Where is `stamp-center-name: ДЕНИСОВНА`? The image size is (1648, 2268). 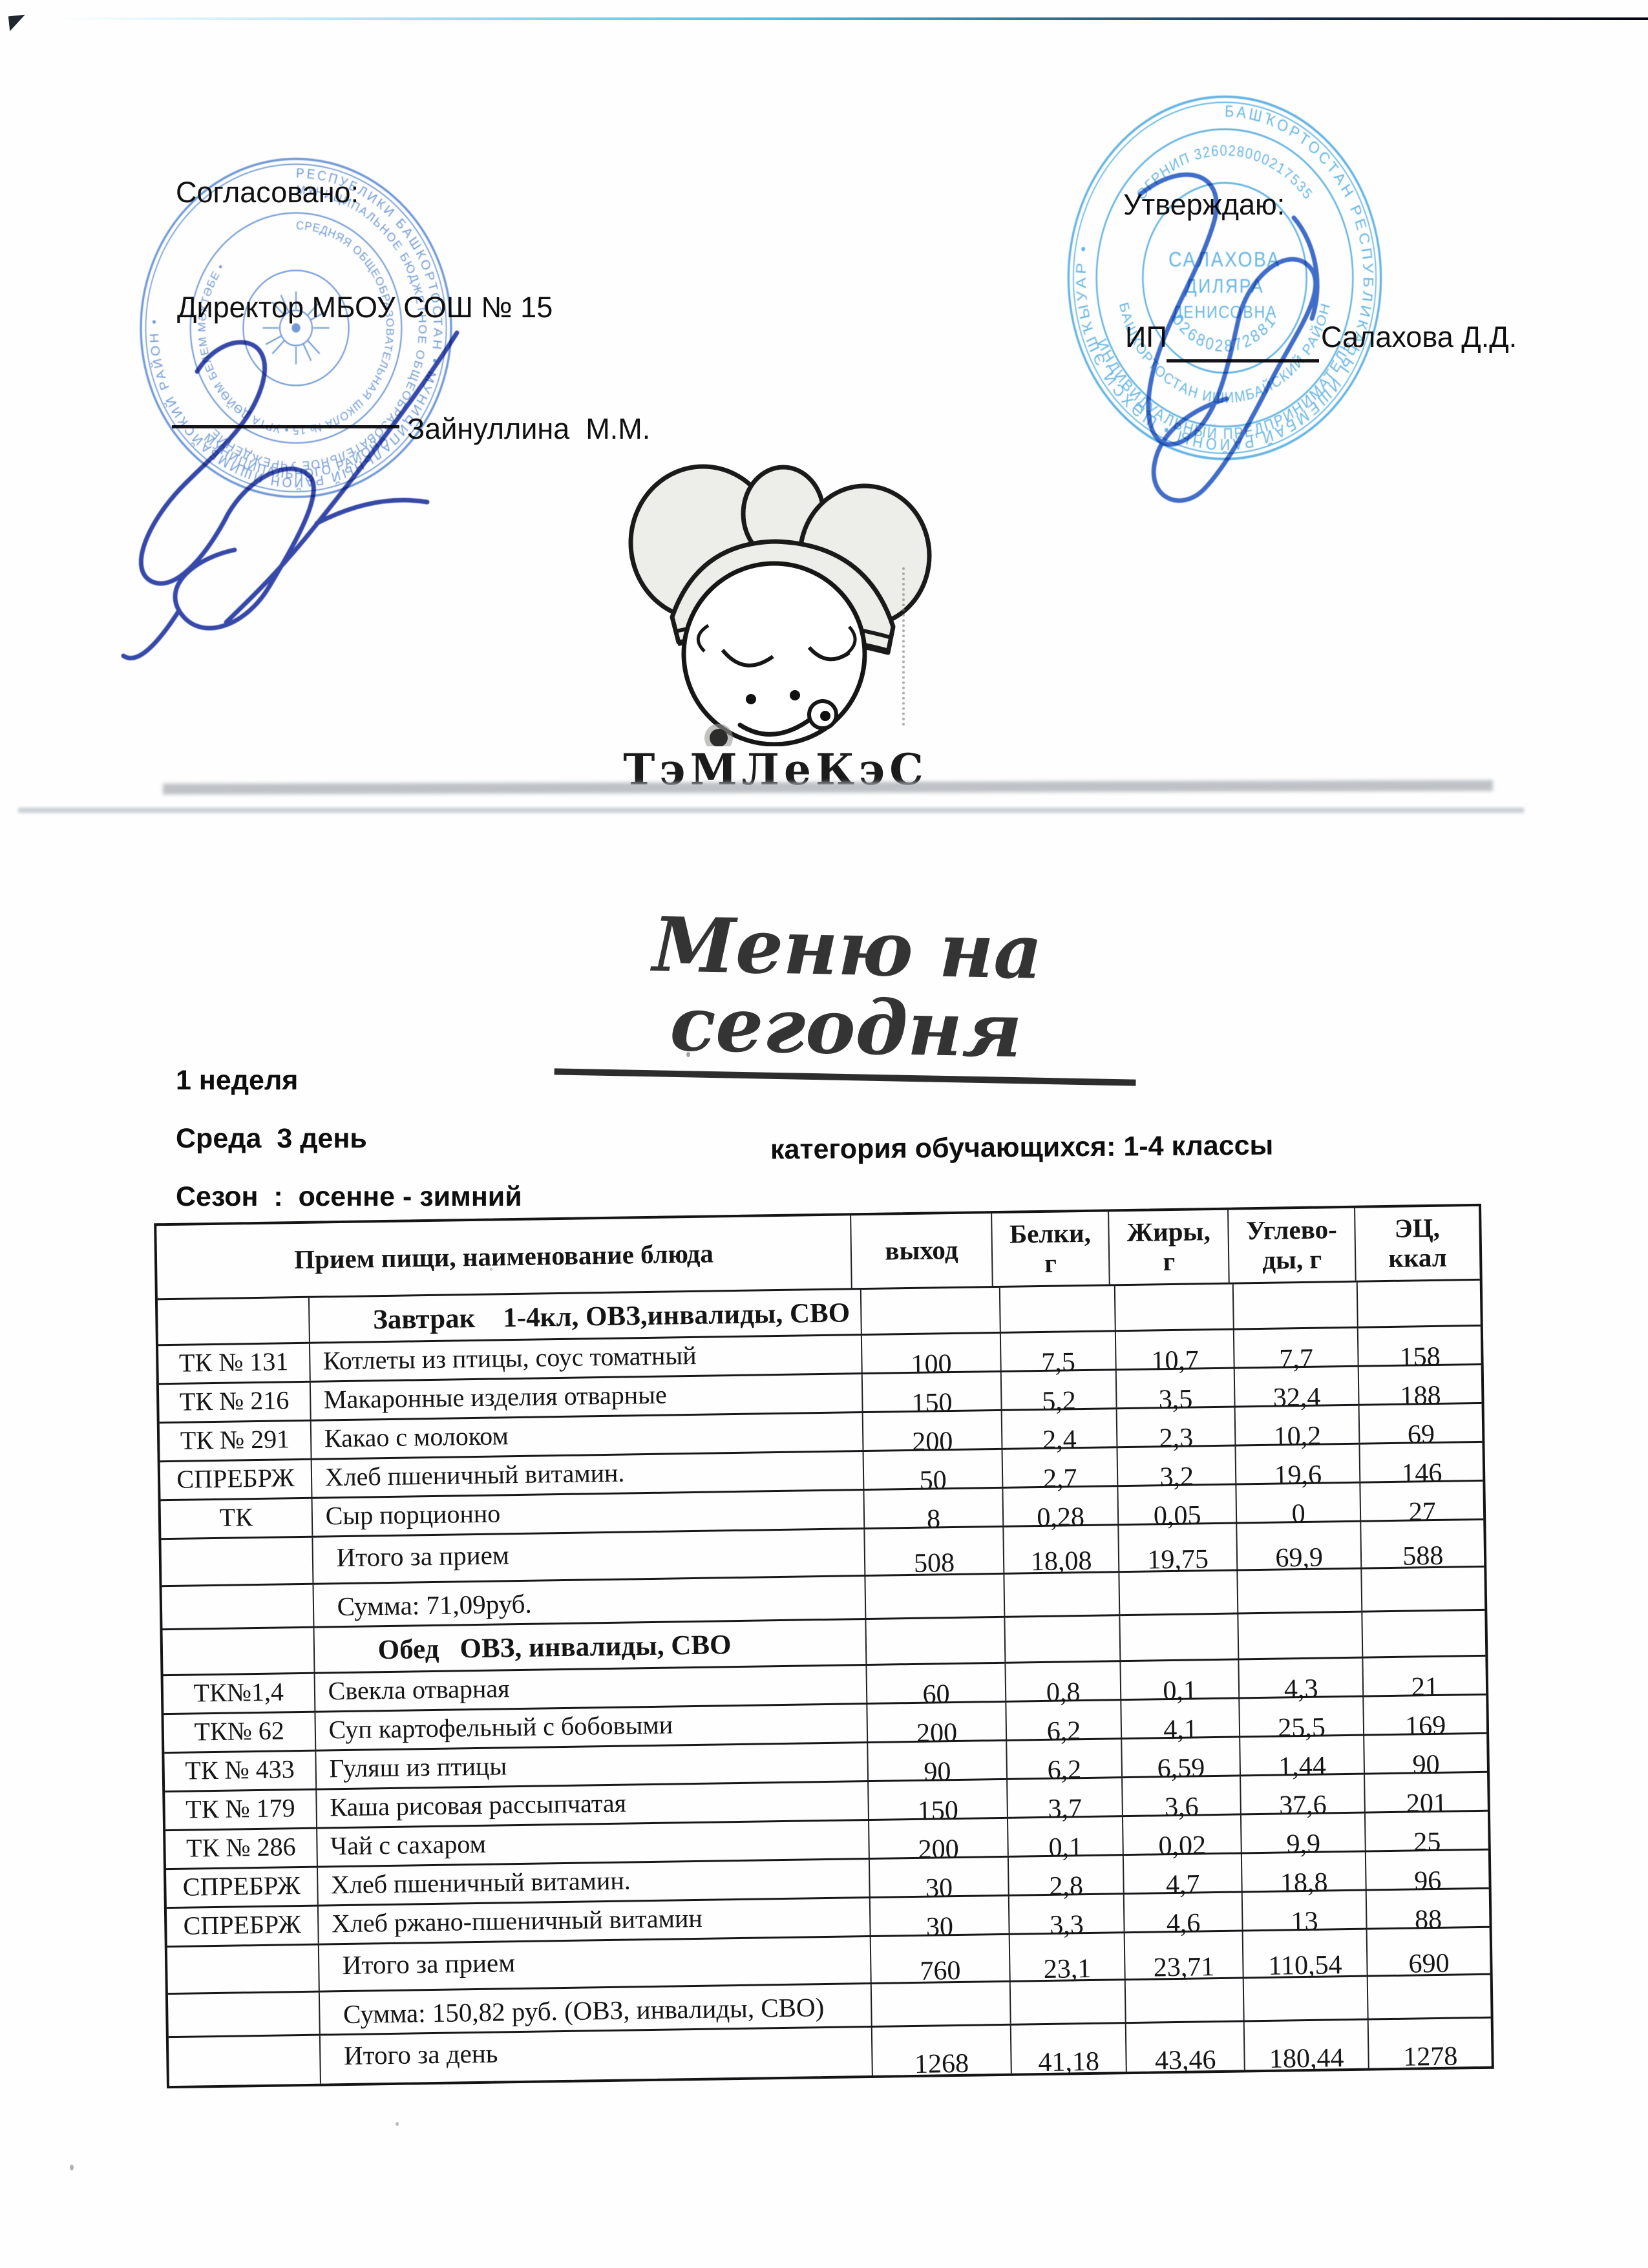
stamp-center-name: ДЕНИСОВНА is located at coordinates (1224, 312).